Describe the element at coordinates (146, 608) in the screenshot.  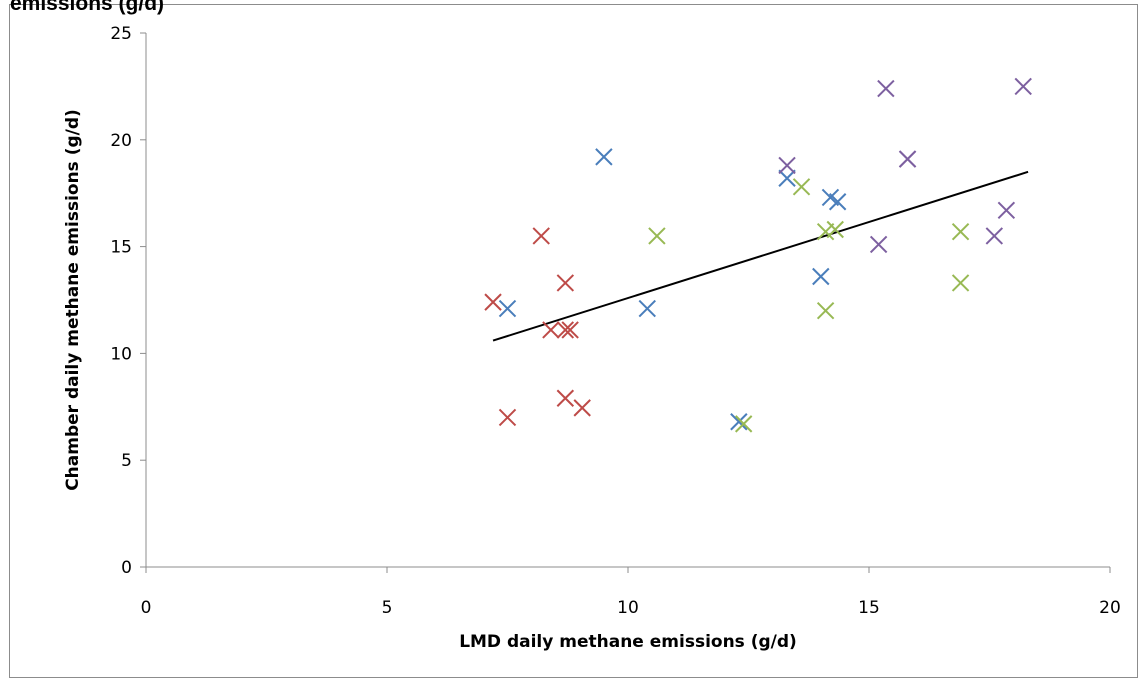
I see `x-tick-label: 0` at that location.